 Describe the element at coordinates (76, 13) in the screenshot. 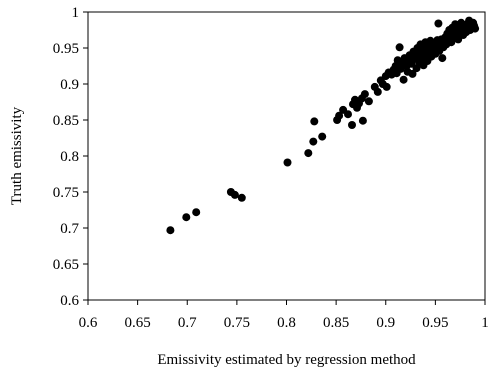

I see `y-tick-label: 1` at that location.